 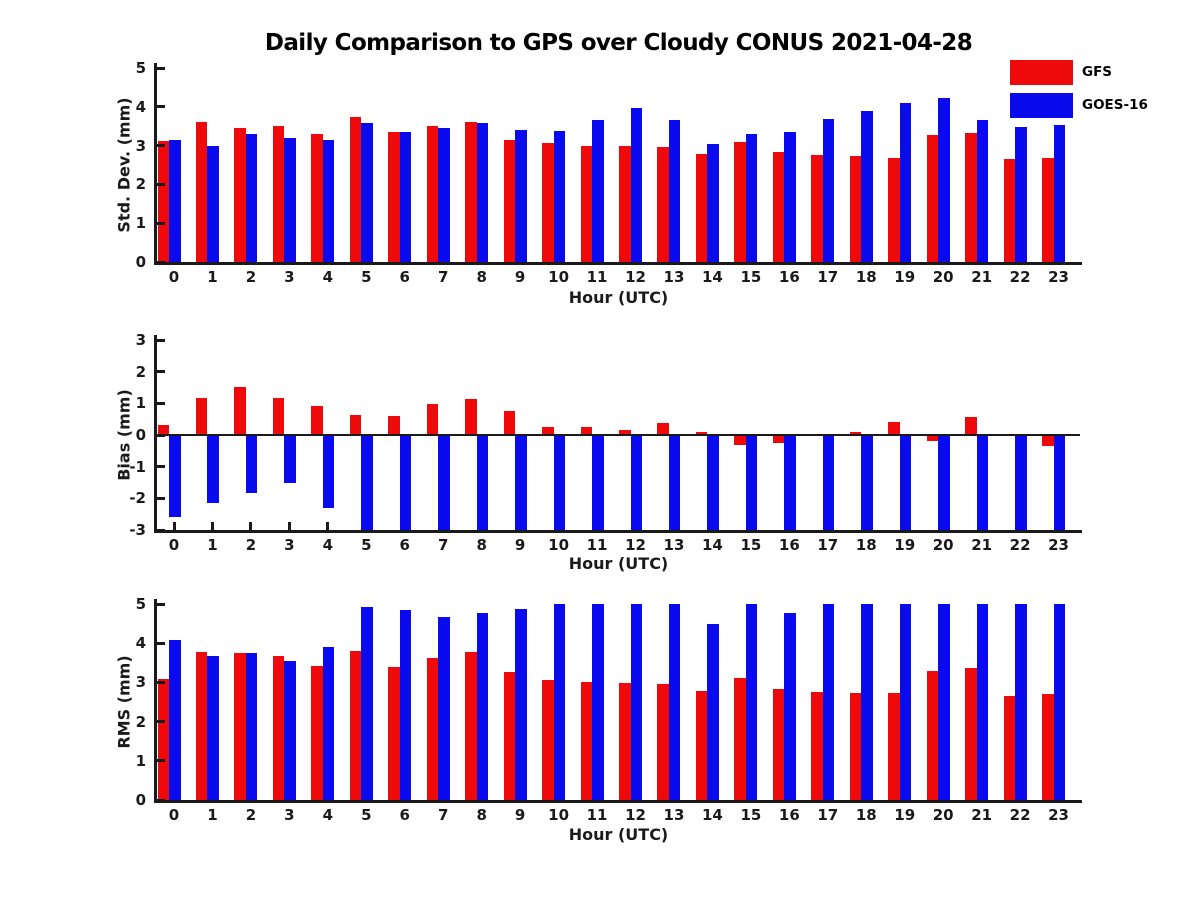 What do you see at coordinates (674, 545) in the screenshot?
I see `x-tick-label: 13` at bounding box center [674, 545].